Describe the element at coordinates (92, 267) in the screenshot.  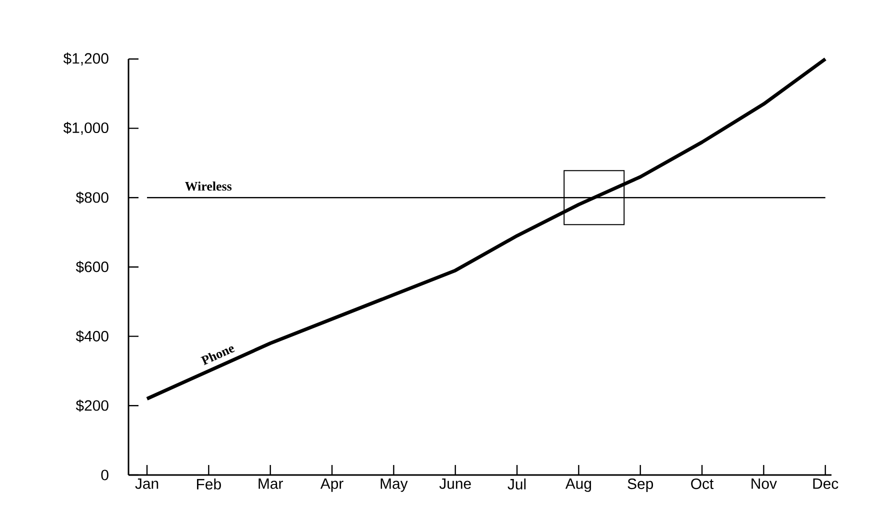
I see `y-tick-label: $600` at that location.